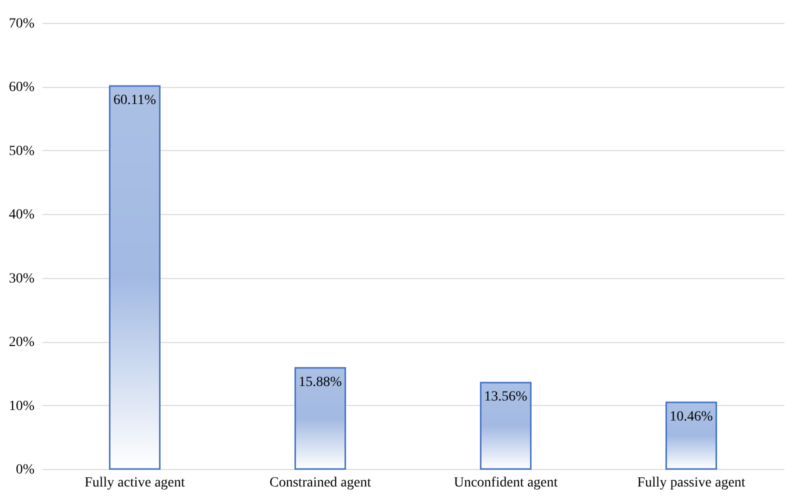 The height and width of the screenshot is (498, 808). I want to click on x-tick-label: Unconfident agent, so click(506, 483).